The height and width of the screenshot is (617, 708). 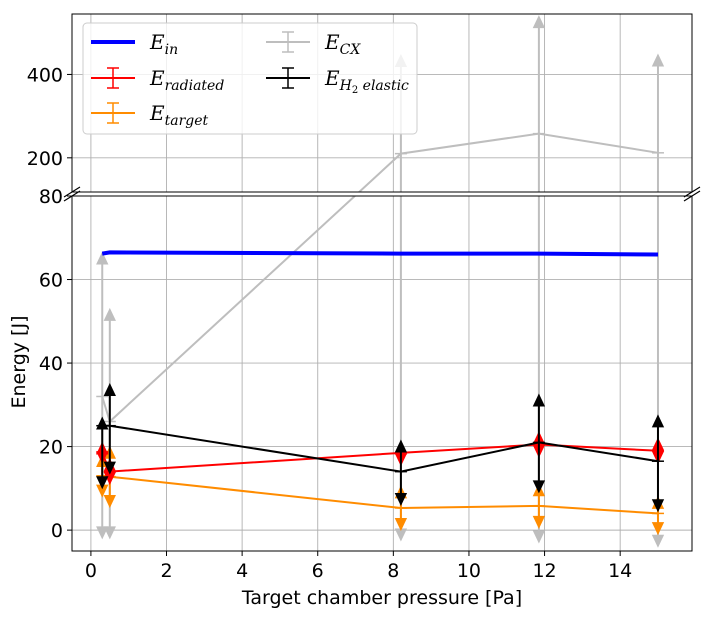 I want to click on legend-label: ECX, so click(x=342, y=44).